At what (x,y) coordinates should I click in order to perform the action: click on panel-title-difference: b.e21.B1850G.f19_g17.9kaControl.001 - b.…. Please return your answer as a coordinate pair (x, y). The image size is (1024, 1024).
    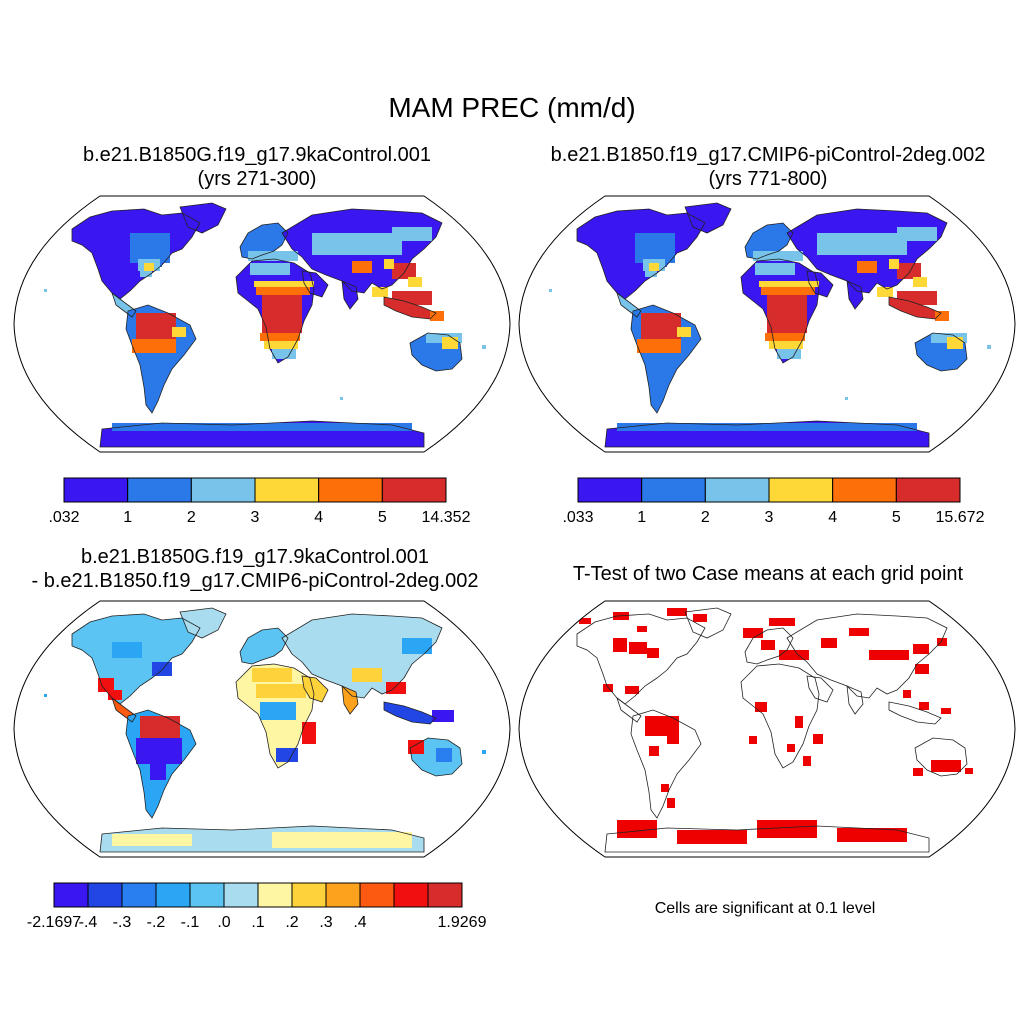
    Looking at the image, I should click on (260, 569).